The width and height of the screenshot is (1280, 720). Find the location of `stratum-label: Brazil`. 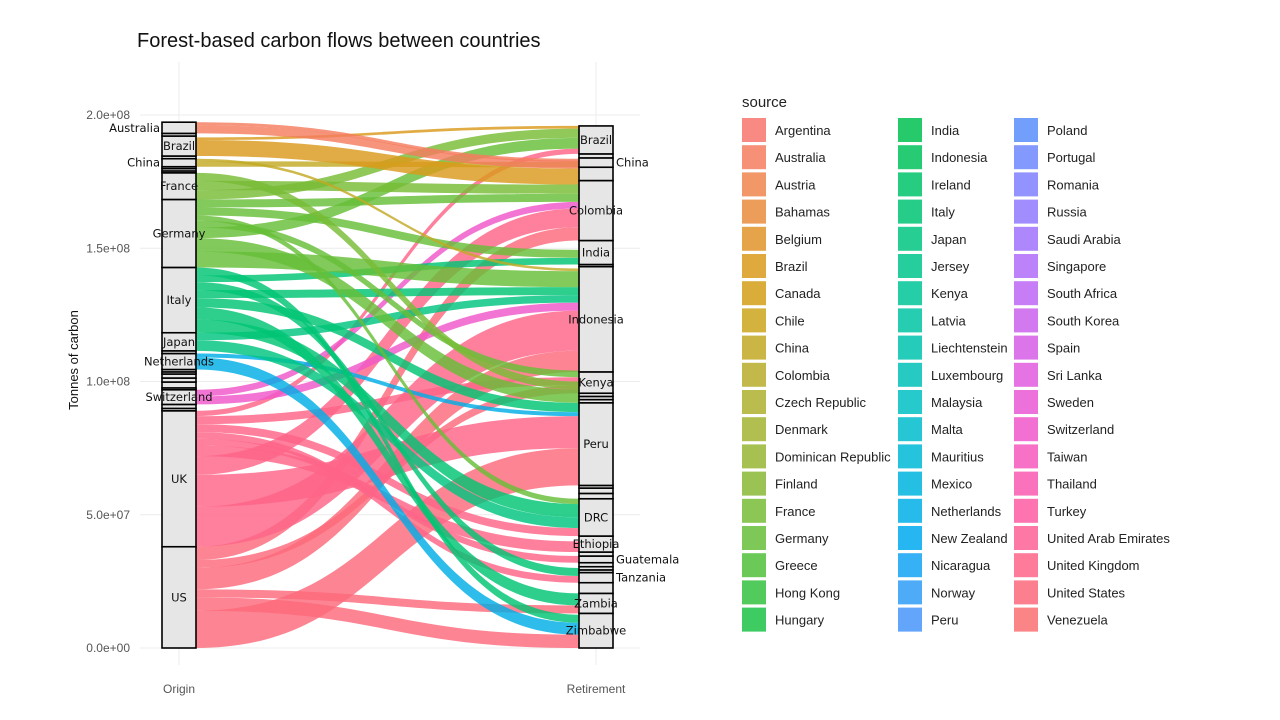

stratum-label: Brazil is located at coordinates (179, 146).